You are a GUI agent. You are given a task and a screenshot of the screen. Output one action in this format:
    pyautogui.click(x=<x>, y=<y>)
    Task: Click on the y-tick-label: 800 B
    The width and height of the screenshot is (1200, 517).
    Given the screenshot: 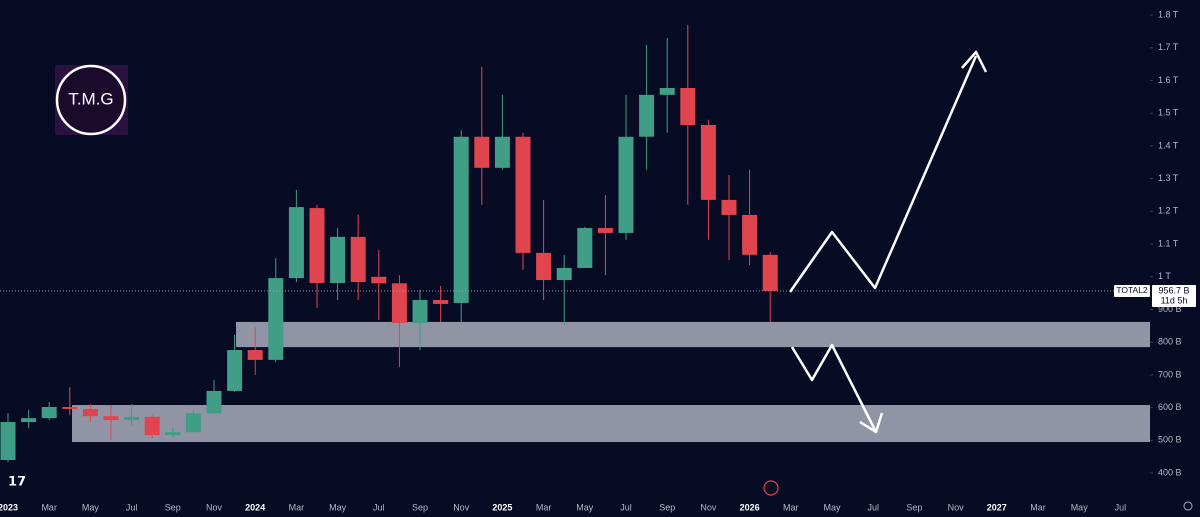 What is the action you would take?
    pyautogui.click(x=1170, y=342)
    